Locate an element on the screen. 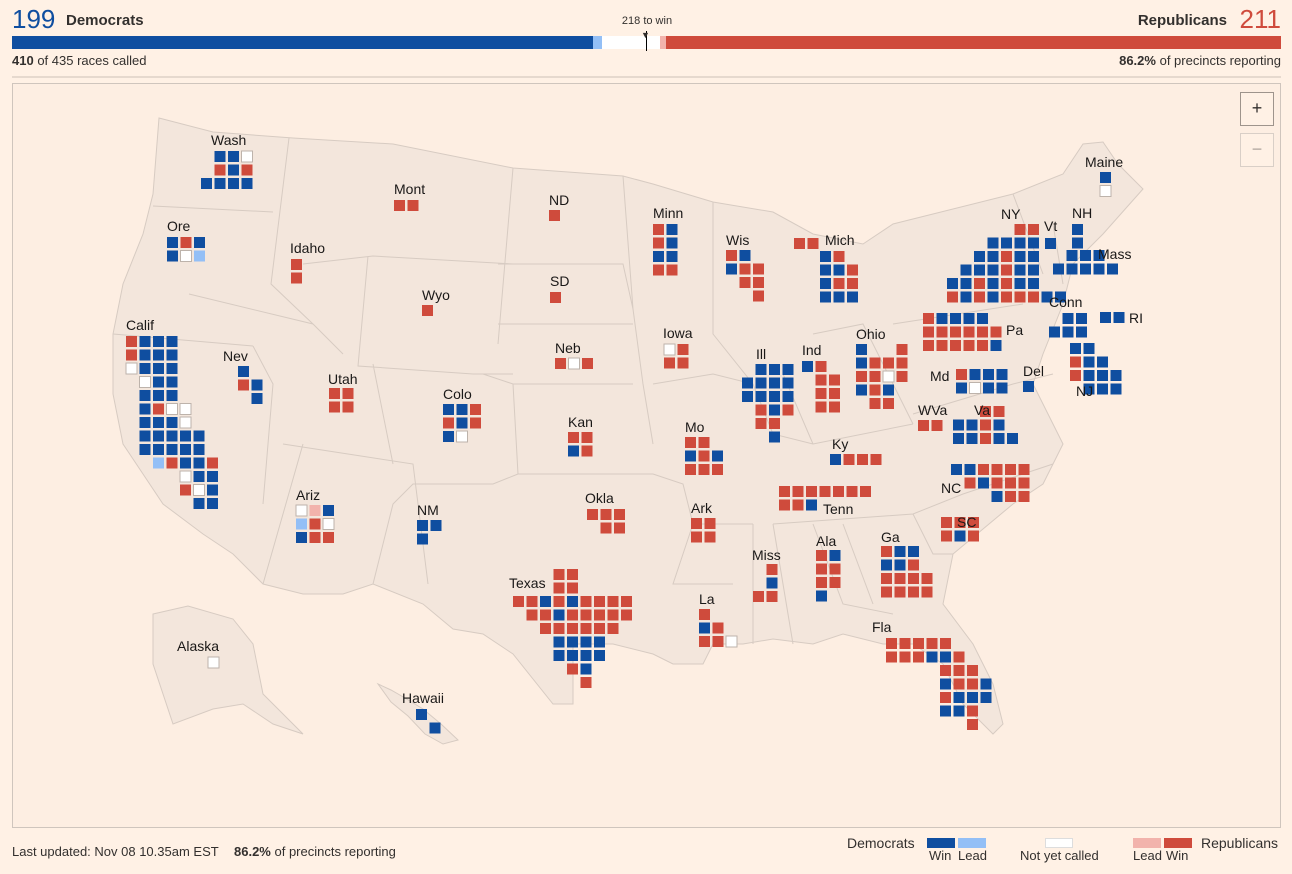 This screenshot has height=874, width=1292. state-wva is located at coordinates (930, 425).